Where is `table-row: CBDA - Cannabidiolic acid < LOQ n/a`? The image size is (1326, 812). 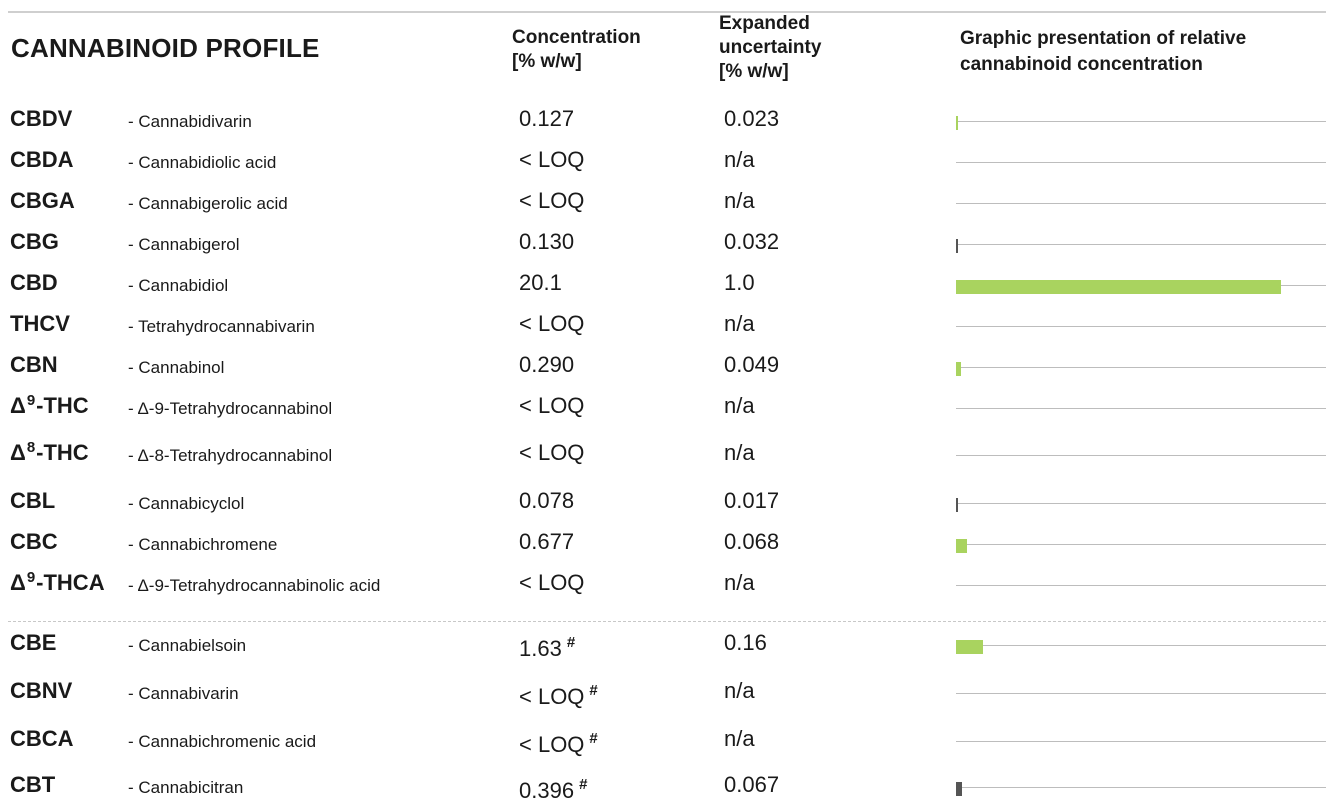 table-row: CBDA - Cannabidiolic acid < LOQ n/a is located at coordinates (663, 167).